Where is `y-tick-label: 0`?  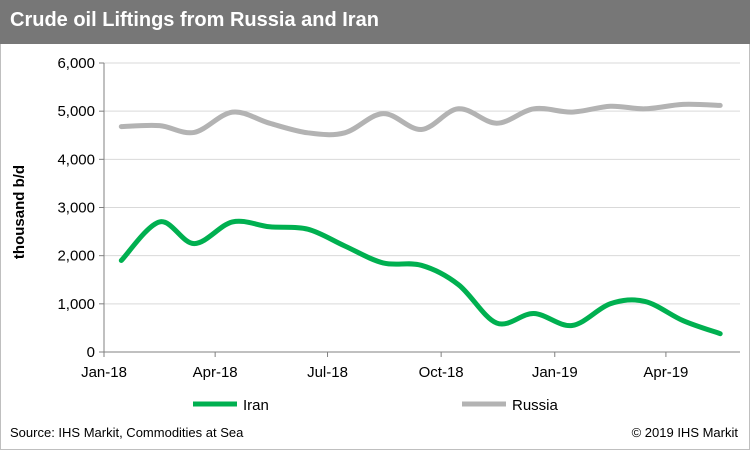
y-tick-label: 0 is located at coordinates (91, 352).